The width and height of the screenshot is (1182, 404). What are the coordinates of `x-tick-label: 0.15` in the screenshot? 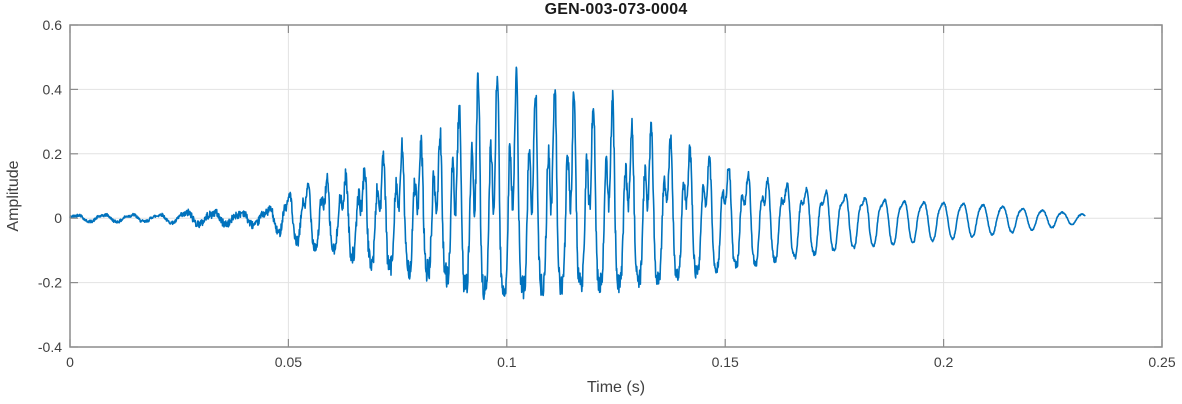 It's located at (725, 362).